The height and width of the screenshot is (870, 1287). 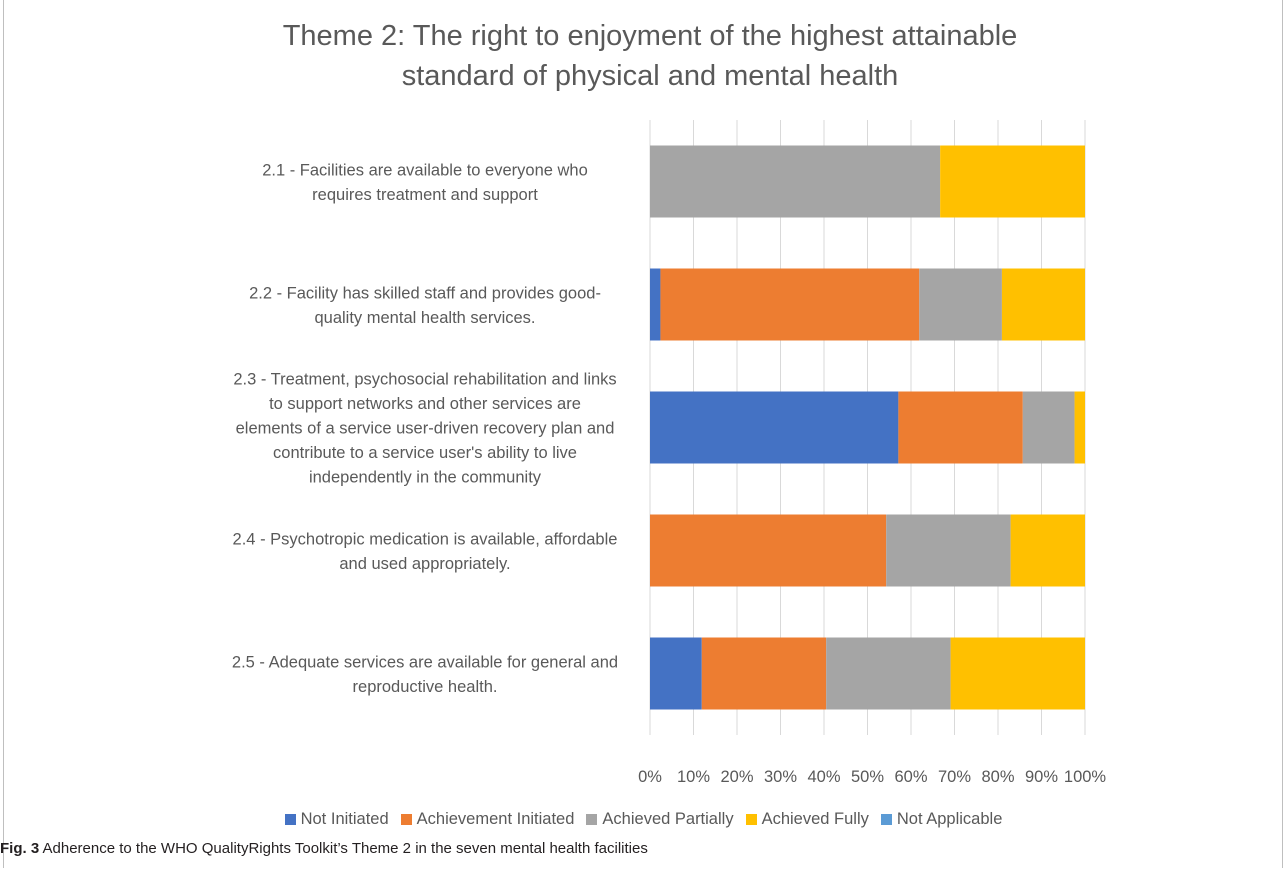 I want to click on legend-label: Not Initiated, so click(x=344, y=819).